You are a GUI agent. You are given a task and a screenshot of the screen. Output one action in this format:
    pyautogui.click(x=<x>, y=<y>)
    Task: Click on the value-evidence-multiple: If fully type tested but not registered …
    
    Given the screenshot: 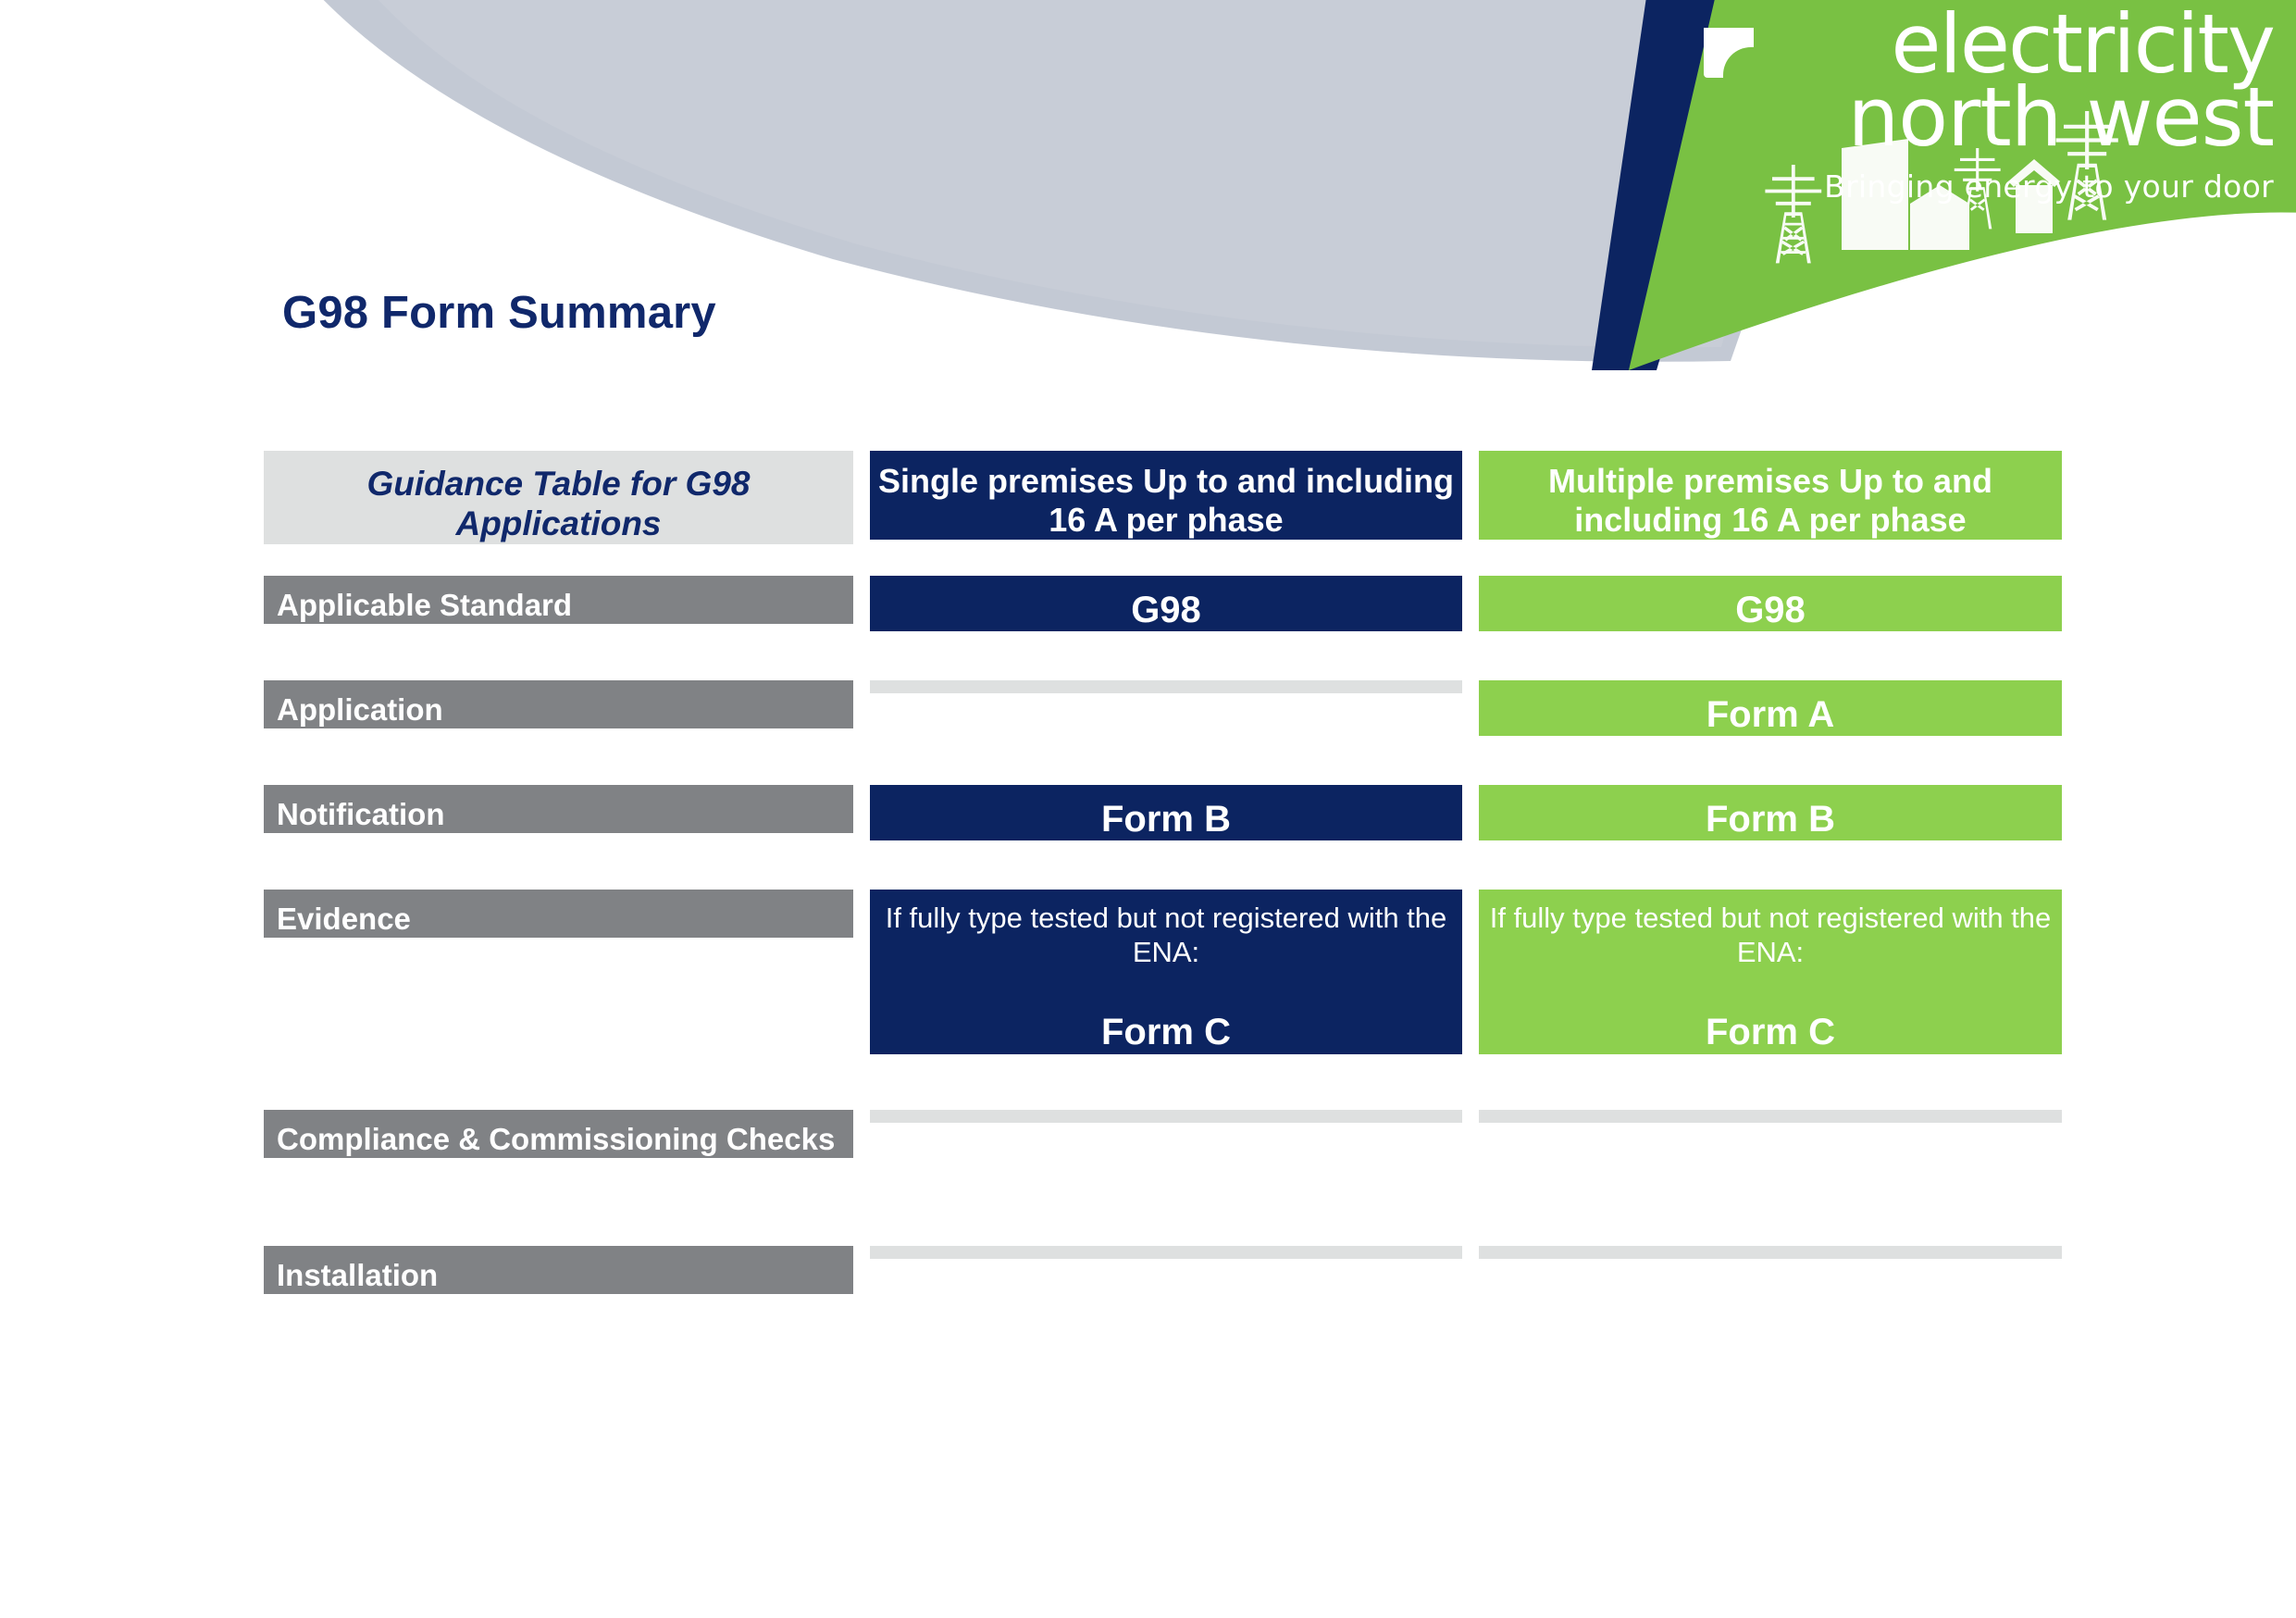 What is the action you would take?
    pyautogui.click(x=1771, y=973)
    